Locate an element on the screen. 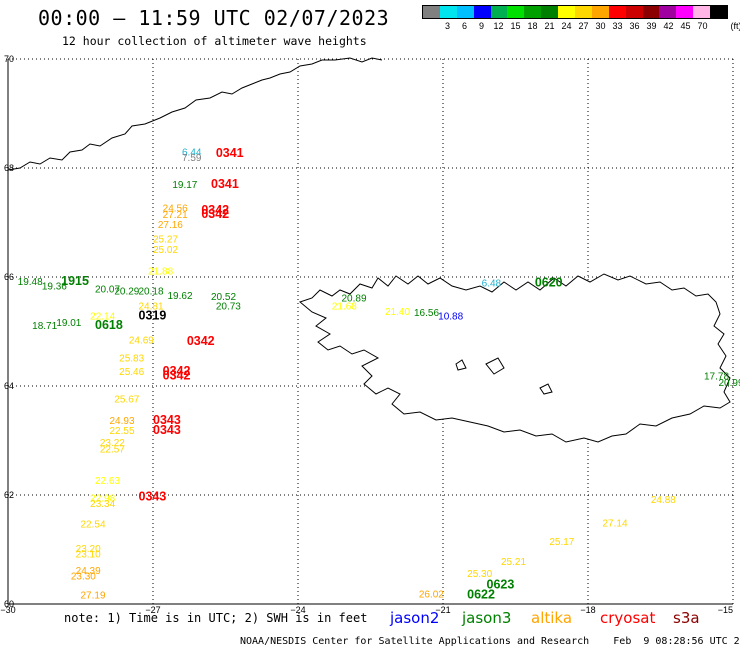 Image resolution: width=740 pixels, height=650 pixels. longitude-label: −21 is located at coordinates (442, 610).